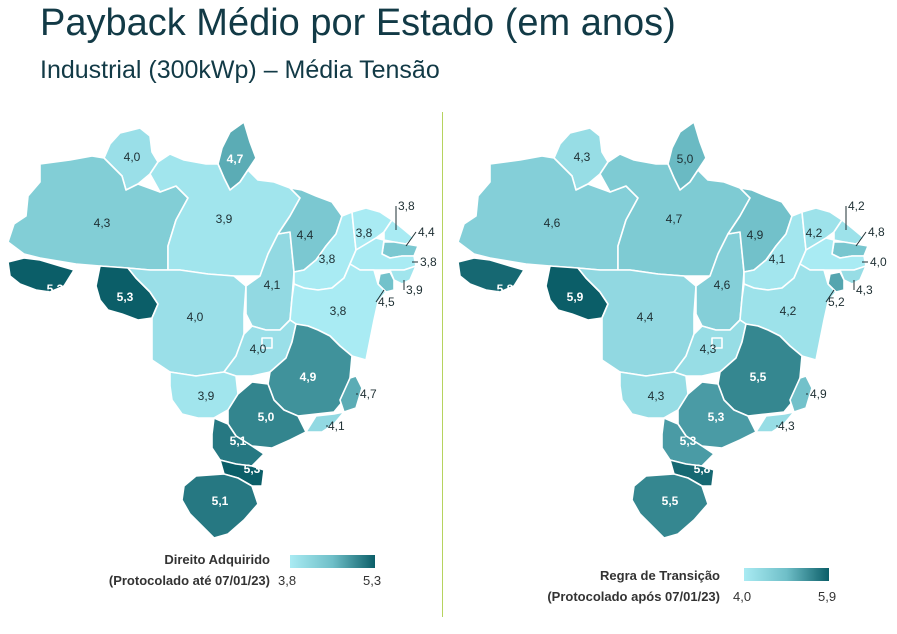  Describe the element at coordinates (876, 232) in the screenshot. I see `value-label-pb: 4,8` at that location.